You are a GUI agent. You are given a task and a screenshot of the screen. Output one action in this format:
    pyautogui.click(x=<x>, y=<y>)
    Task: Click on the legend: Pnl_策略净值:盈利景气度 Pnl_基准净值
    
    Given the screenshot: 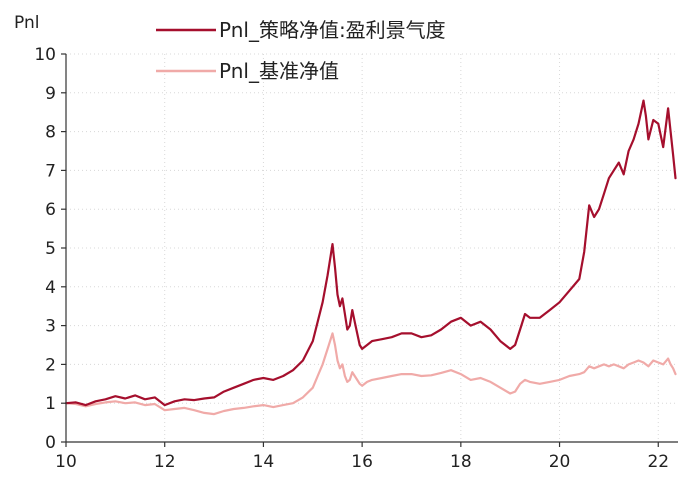 What is the action you would take?
    pyautogui.click(x=301, y=50)
    